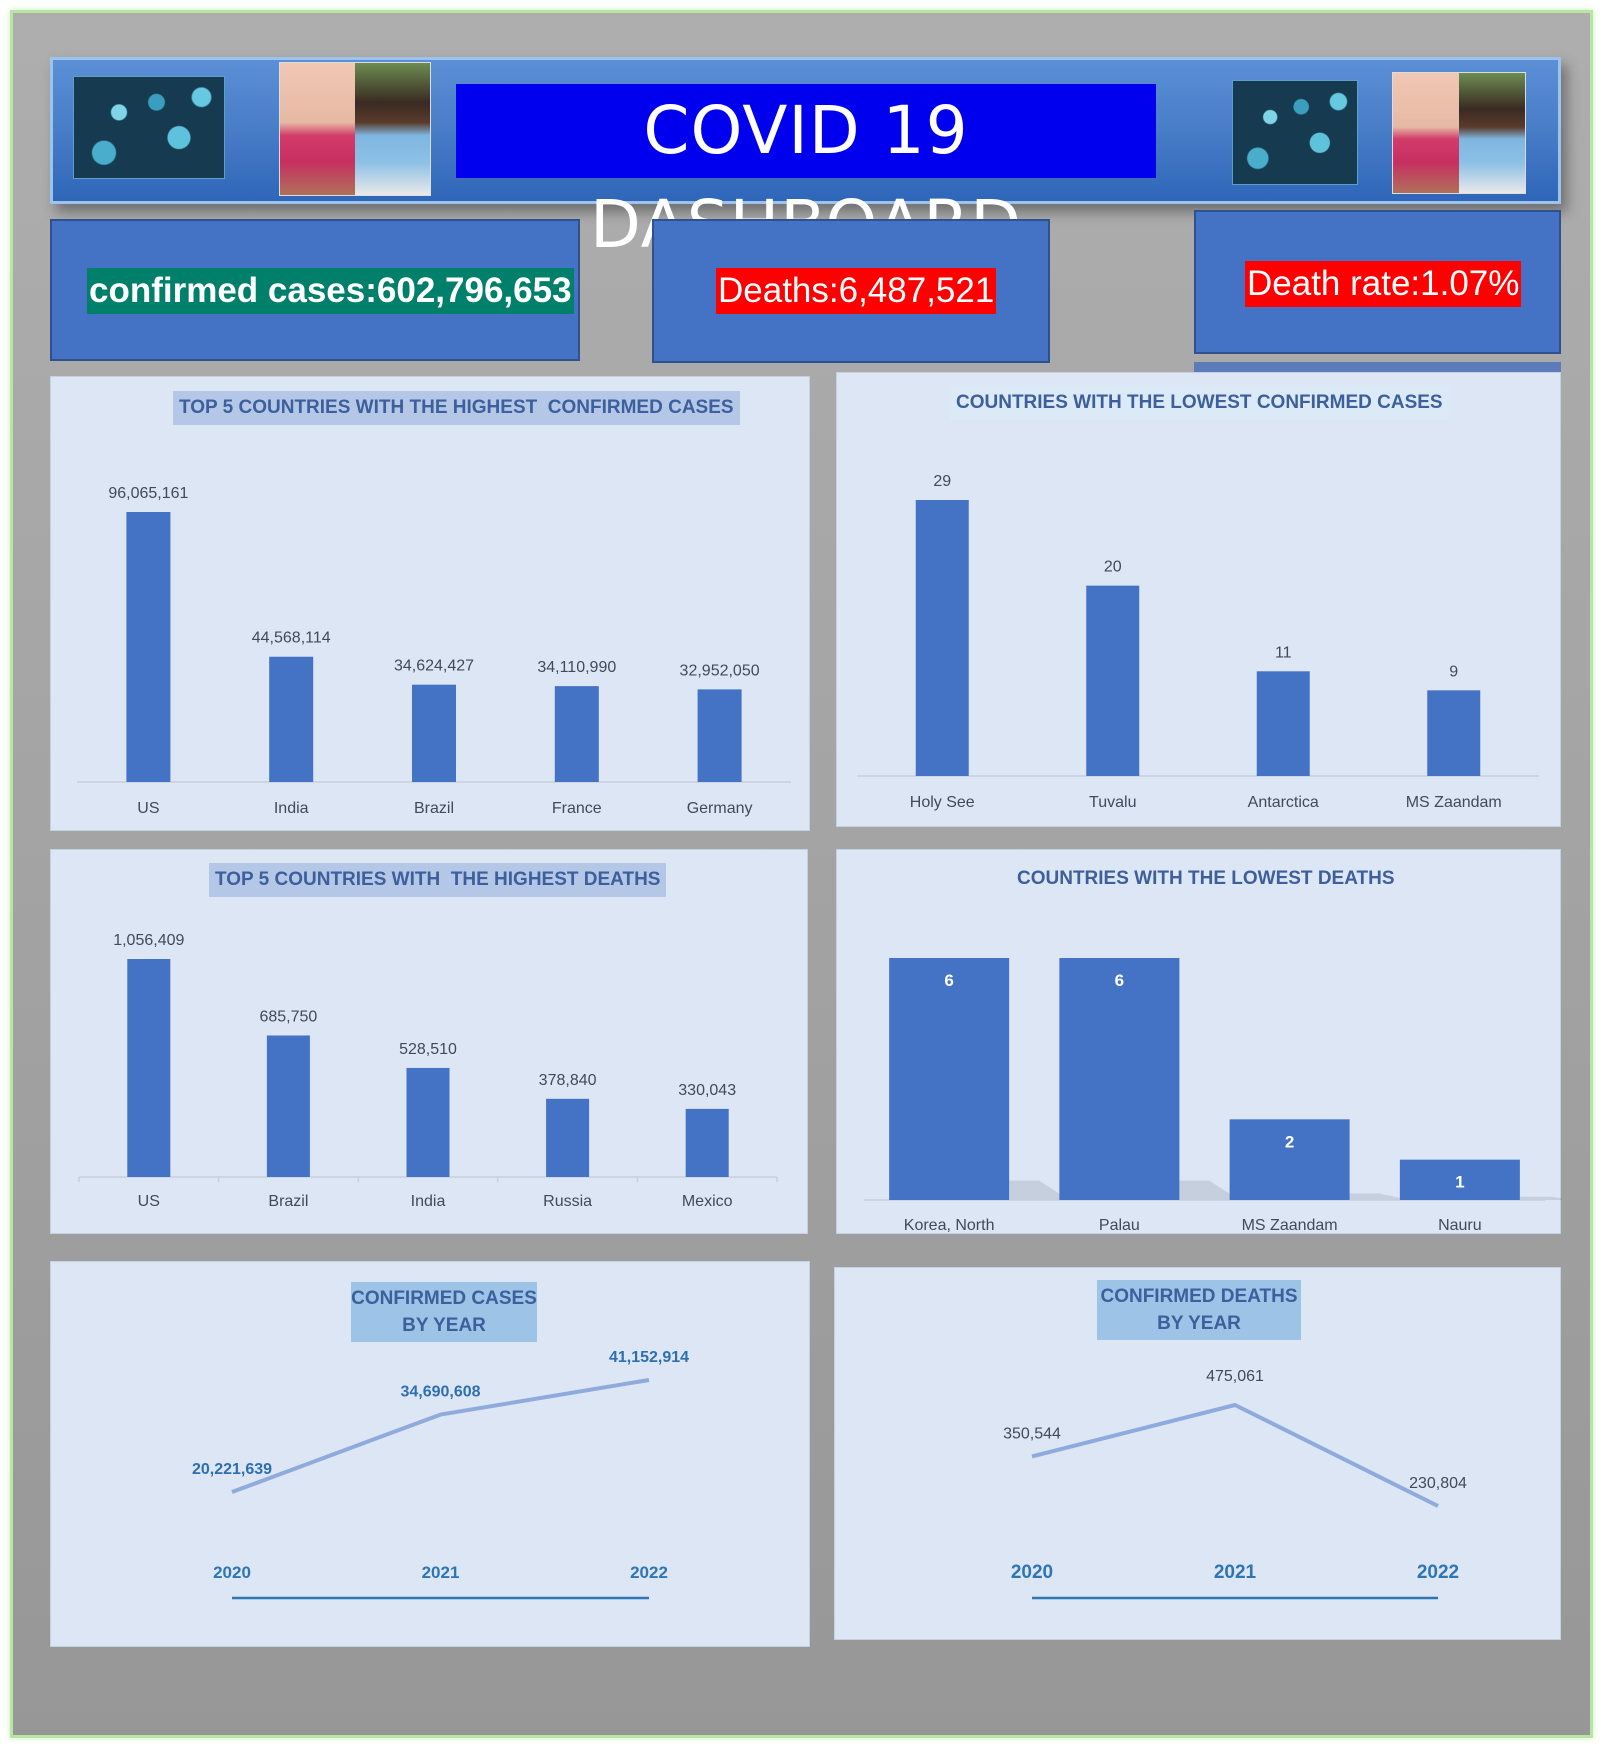  I want to click on data-label: 20,221,639, so click(232, 1469).